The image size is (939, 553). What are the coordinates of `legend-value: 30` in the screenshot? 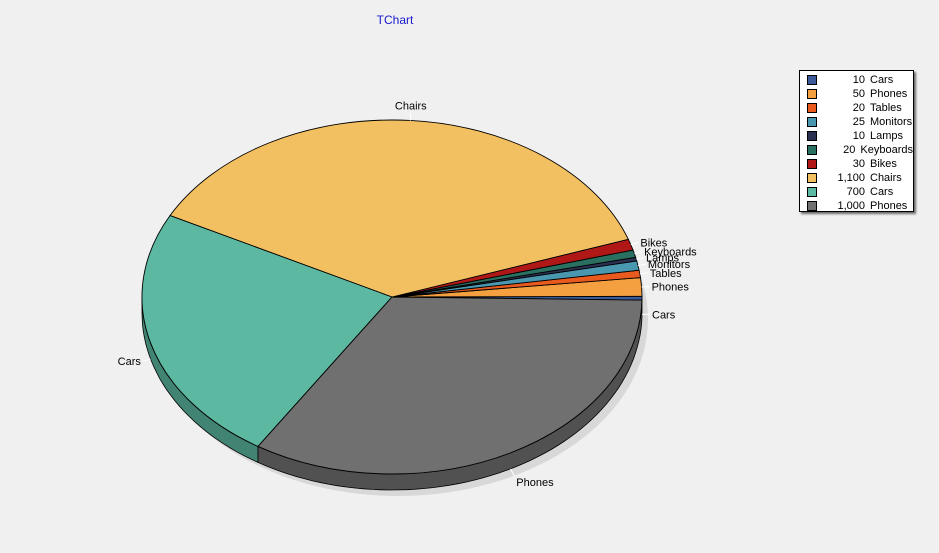 It's located at (858, 164).